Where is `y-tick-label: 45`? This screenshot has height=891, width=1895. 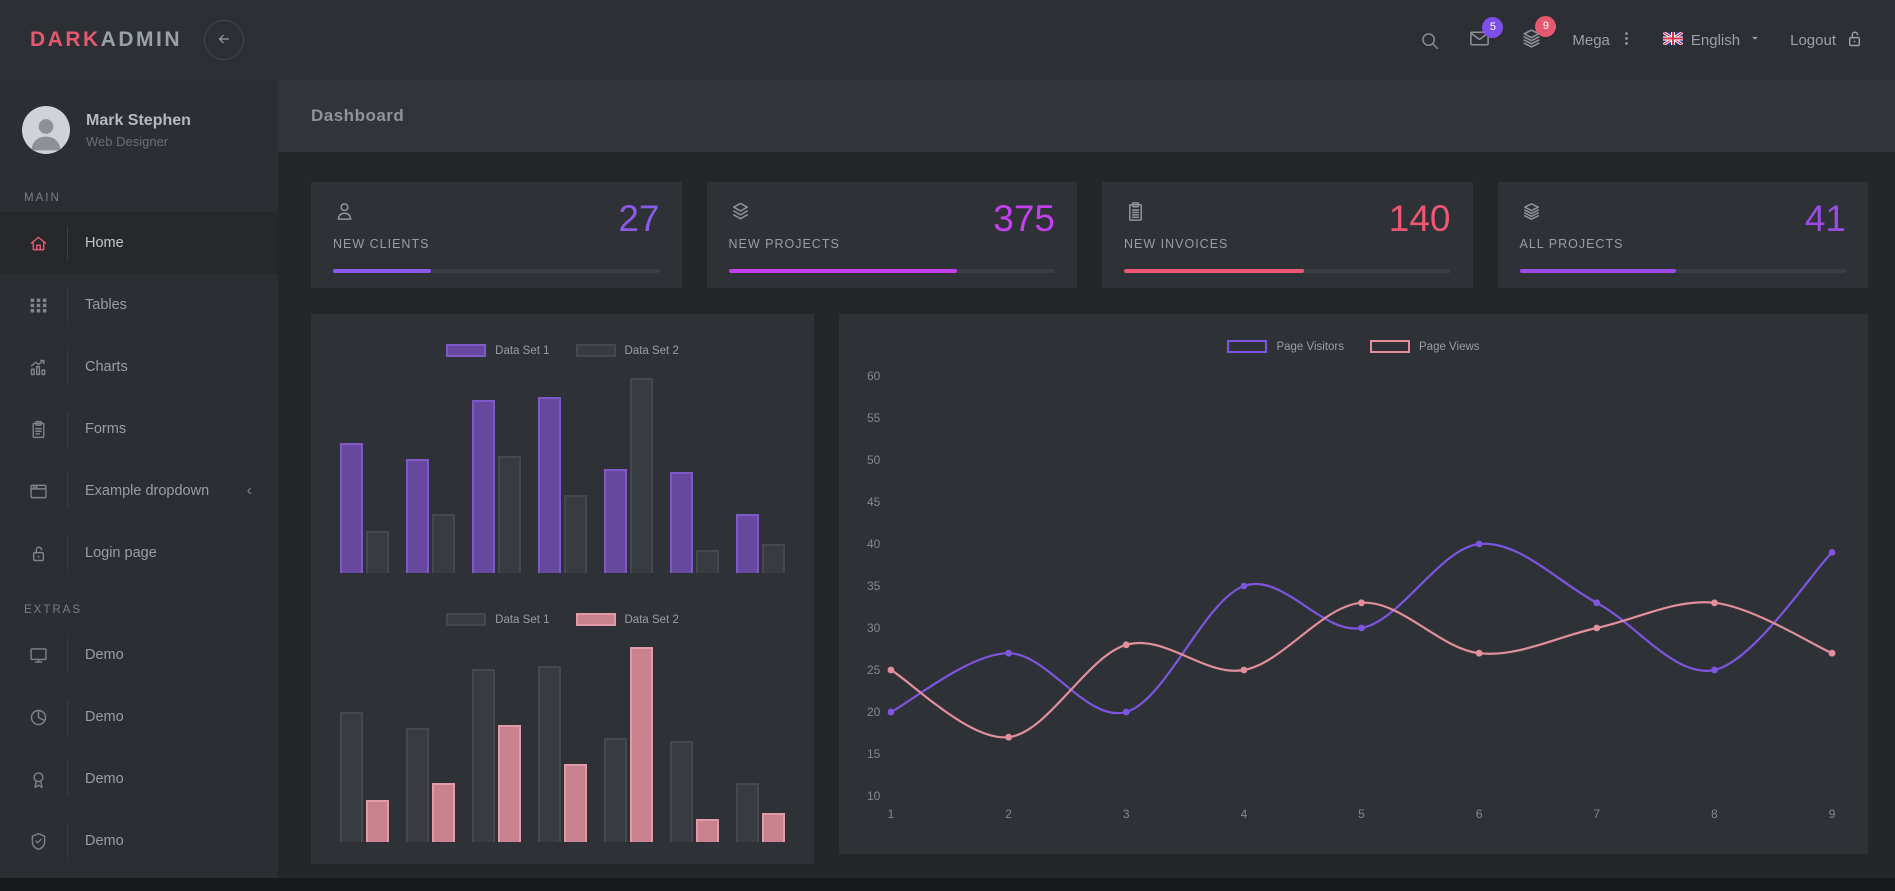
y-tick-label: 45 is located at coordinates (874, 502).